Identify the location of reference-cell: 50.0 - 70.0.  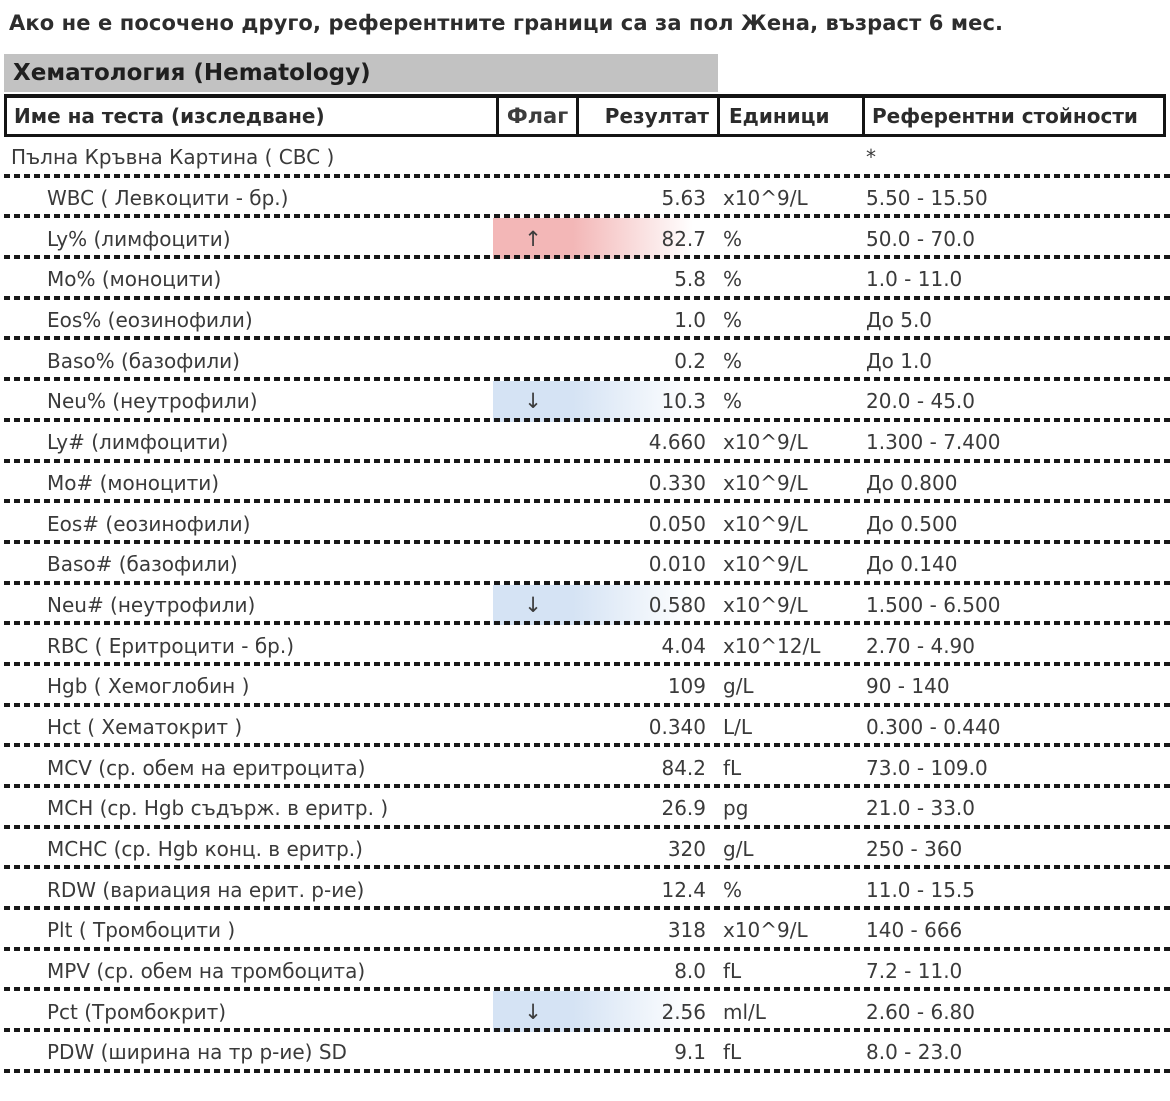
(920, 238).